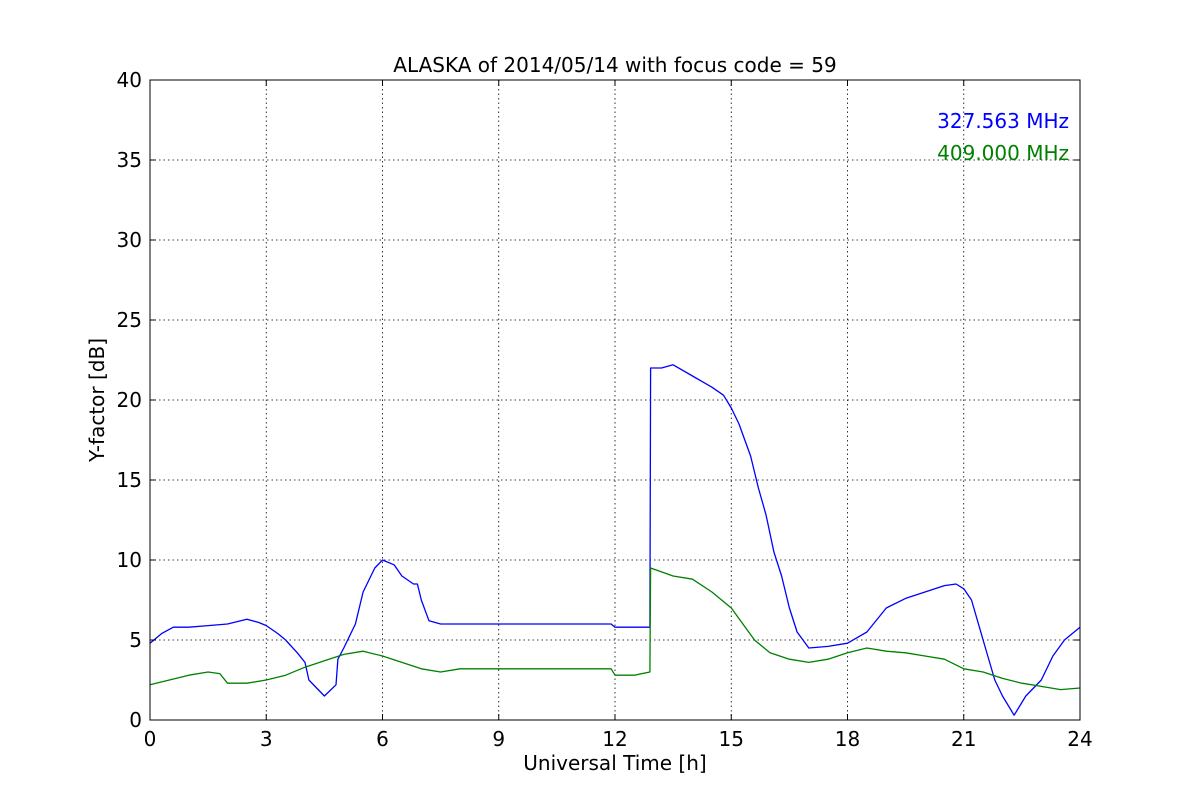  What do you see at coordinates (150, 739) in the screenshot?
I see `x-tick-label: 0` at bounding box center [150, 739].